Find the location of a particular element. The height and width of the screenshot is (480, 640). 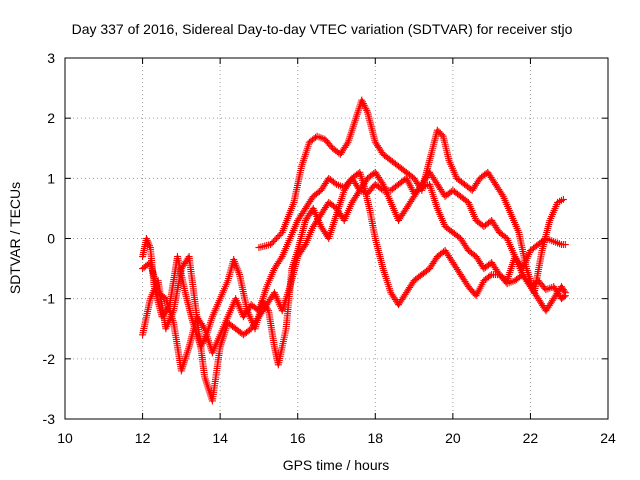

x-tick-label: 24 is located at coordinates (608, 438).